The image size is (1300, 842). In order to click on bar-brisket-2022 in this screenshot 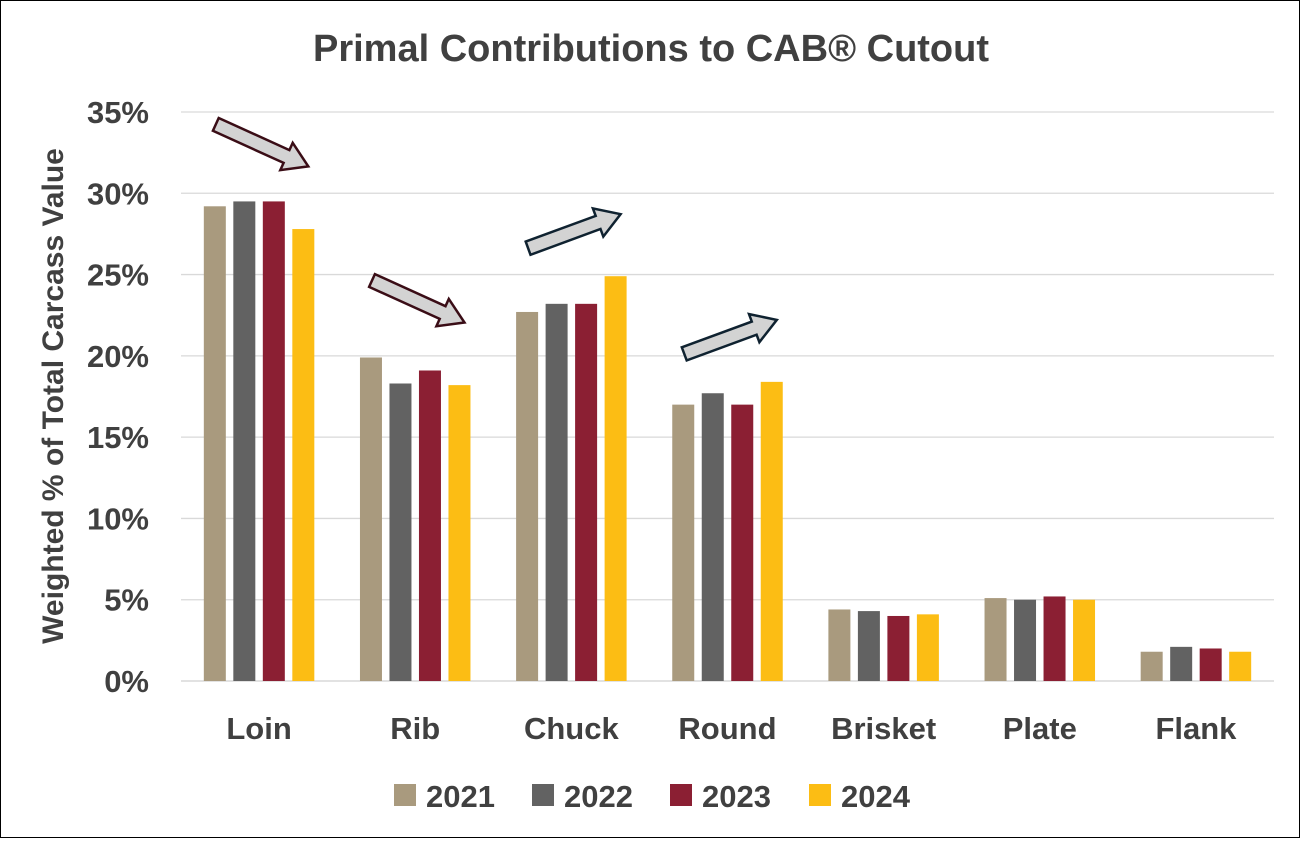, I will do `click(868, 646)`.